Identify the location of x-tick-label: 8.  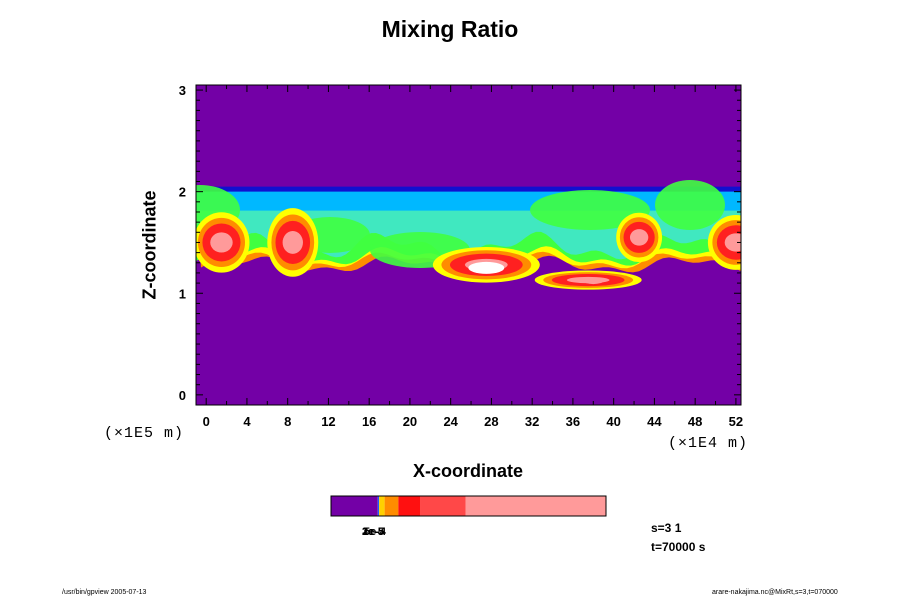
(287, 421).